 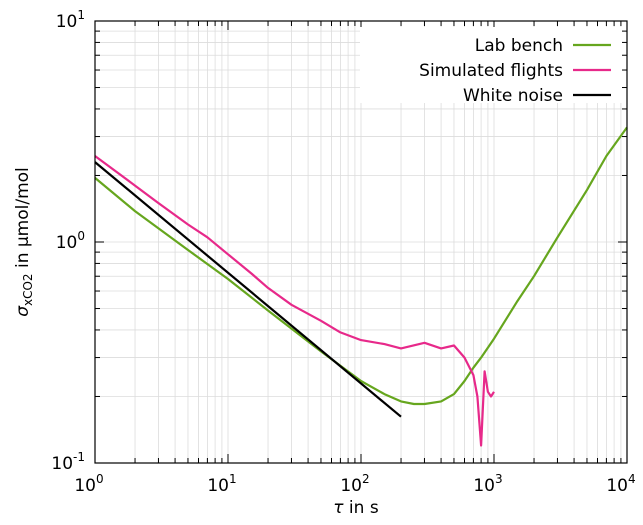 What do you see at coordinates (620, 484) in the screenshot?
I see `x-tick-label: 10⁴` at bounding box center [620, 484].